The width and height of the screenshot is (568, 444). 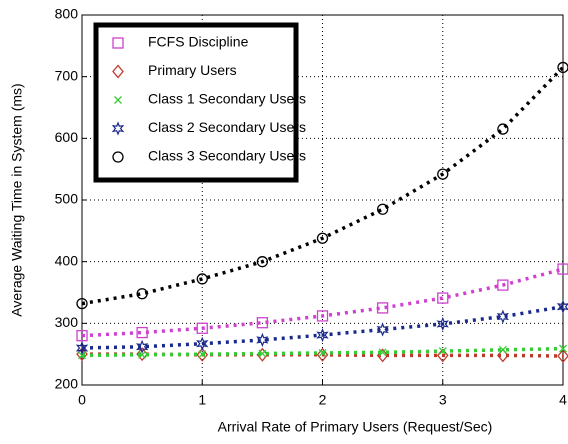 What do you see at coordinates (198, 42) in the screenshot?
I see `legend-label: FCFS Discipline` at bounding box center [198, 42].